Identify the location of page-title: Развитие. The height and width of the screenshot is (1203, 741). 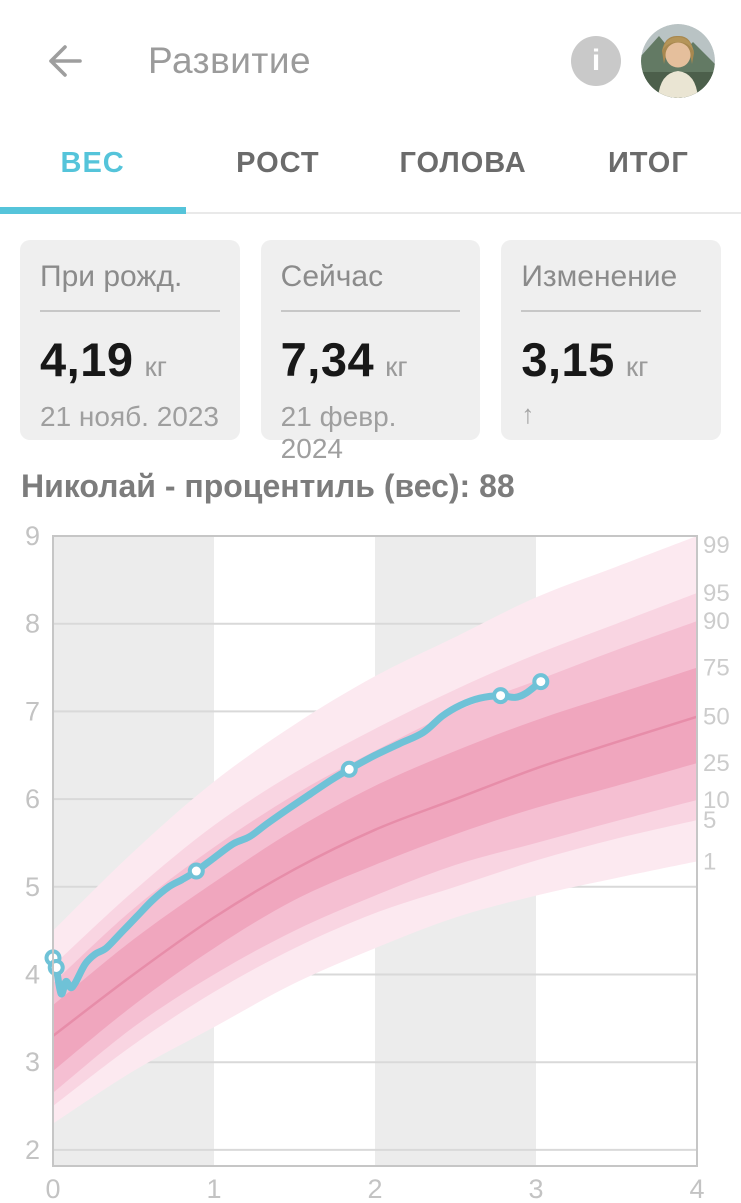
(230, 60).